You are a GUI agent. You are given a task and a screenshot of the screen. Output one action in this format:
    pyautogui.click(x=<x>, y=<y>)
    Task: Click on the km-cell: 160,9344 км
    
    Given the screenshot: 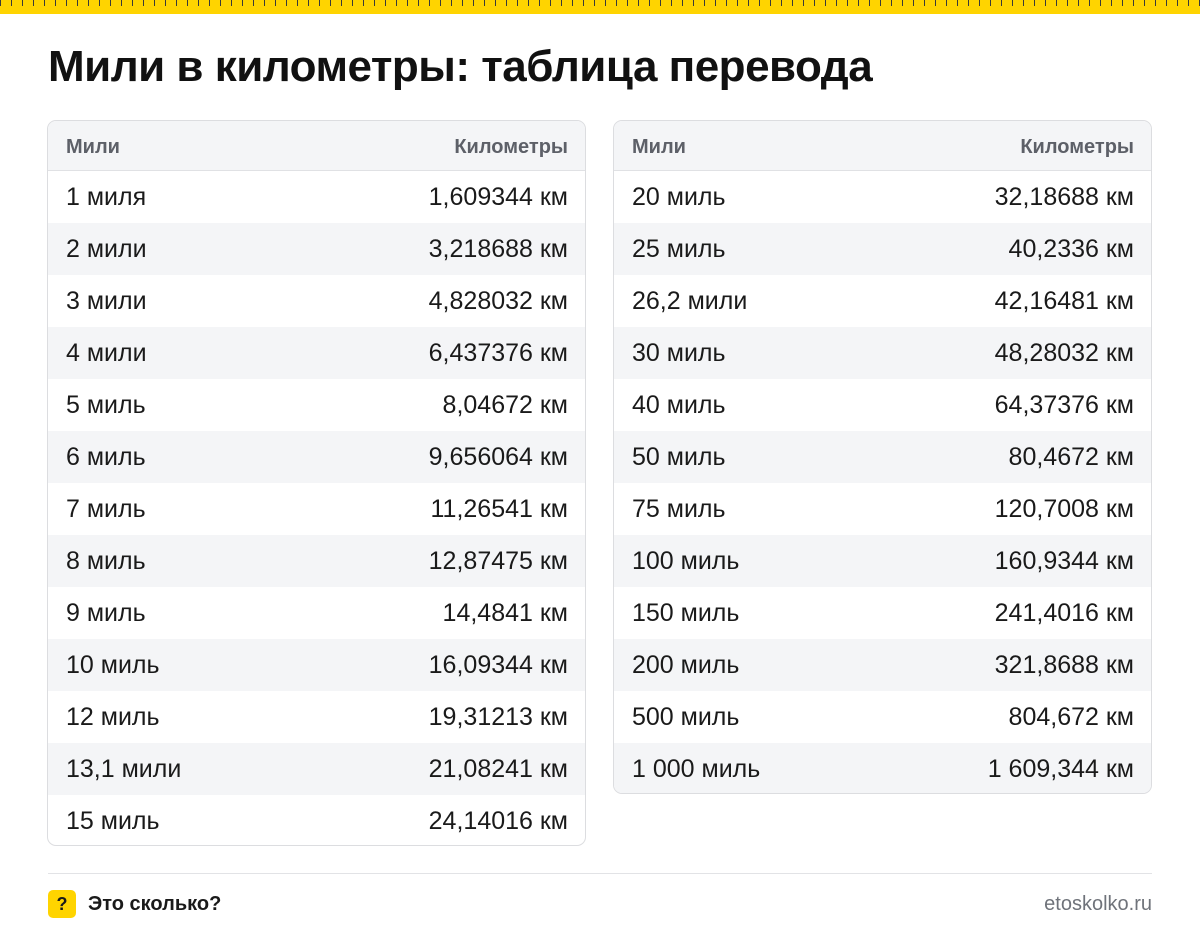 What is the action you would take?
    pyautogui.click(x=1064, y=560)
    